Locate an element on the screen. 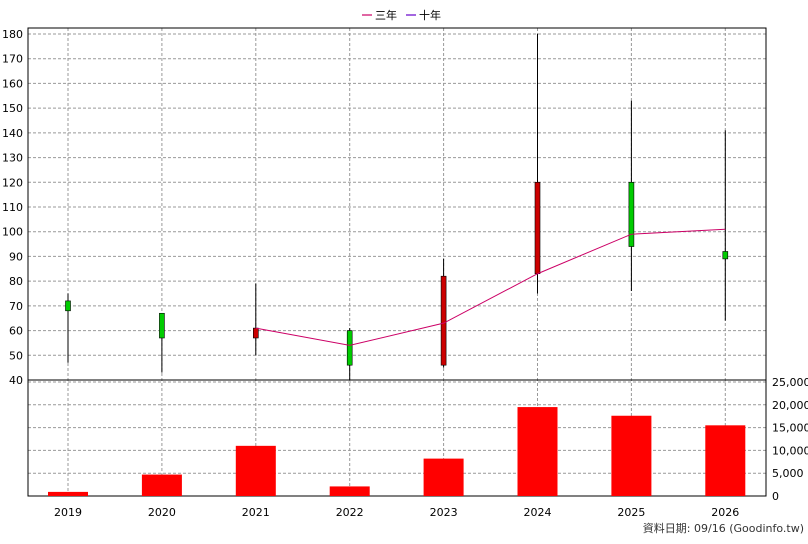 This screenshot has width=808, height=544. x-tick-label: 2022 is located at coordinates (350, 512).